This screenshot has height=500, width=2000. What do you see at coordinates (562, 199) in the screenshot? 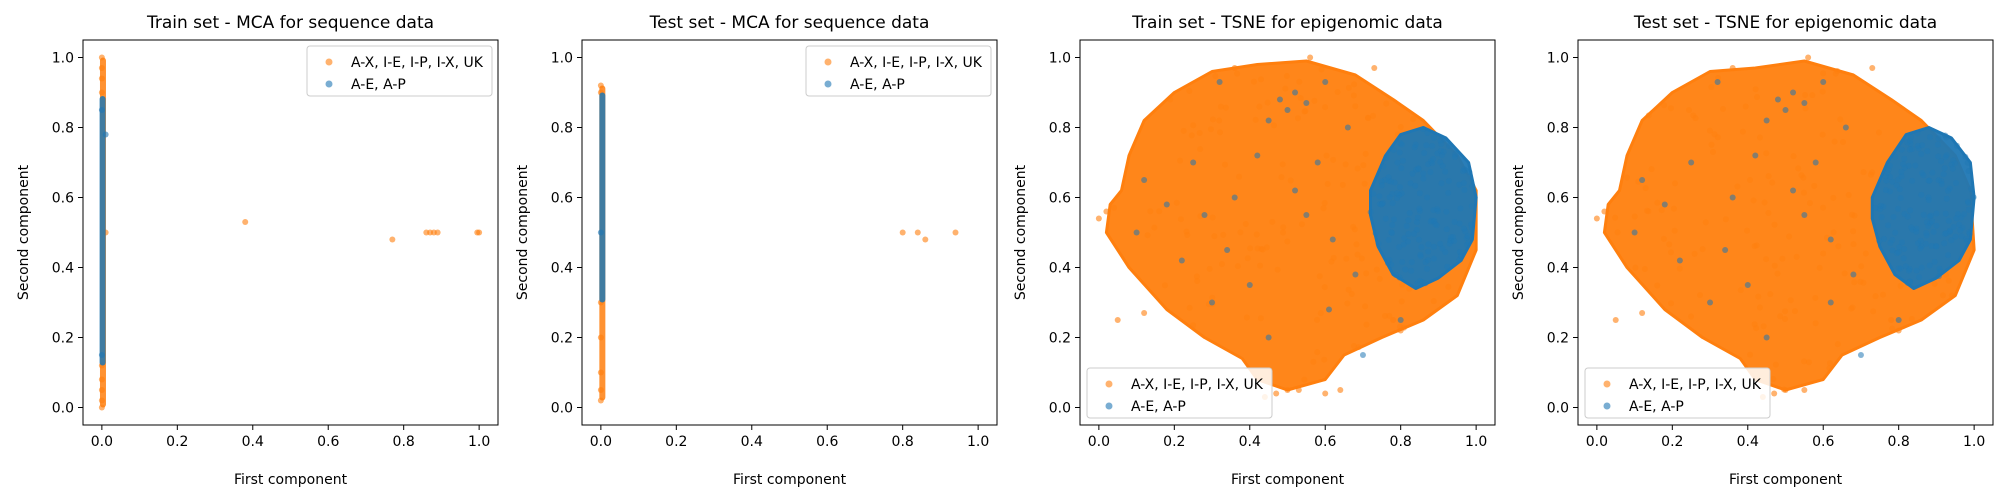
I see `y-tick-label: 0.6` at bounding box center [562, 199].